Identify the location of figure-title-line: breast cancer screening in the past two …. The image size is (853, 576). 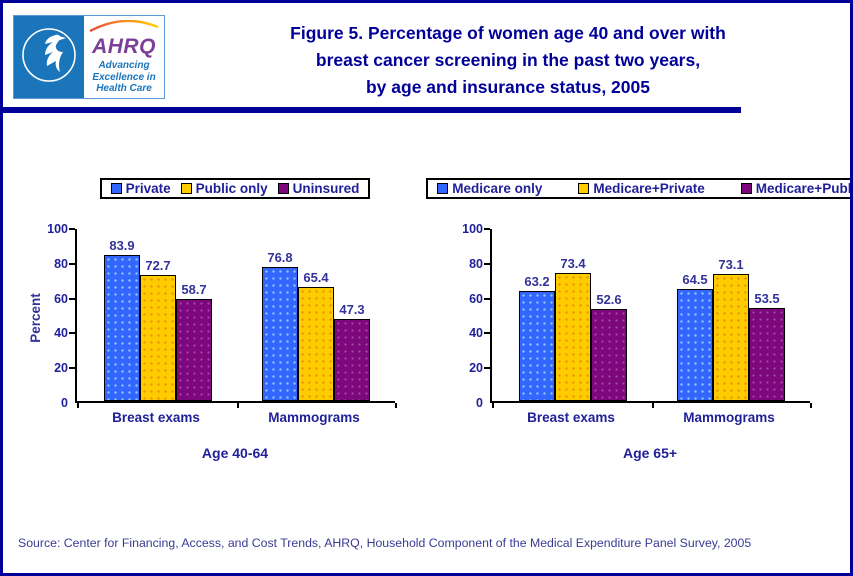
(508, 60).